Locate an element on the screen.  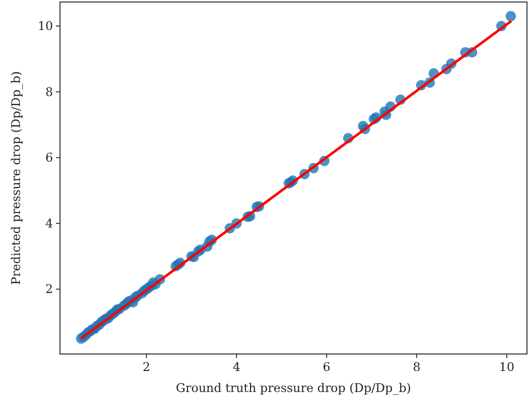
x-tick-label: 8 is located at coordinates (416, 367).